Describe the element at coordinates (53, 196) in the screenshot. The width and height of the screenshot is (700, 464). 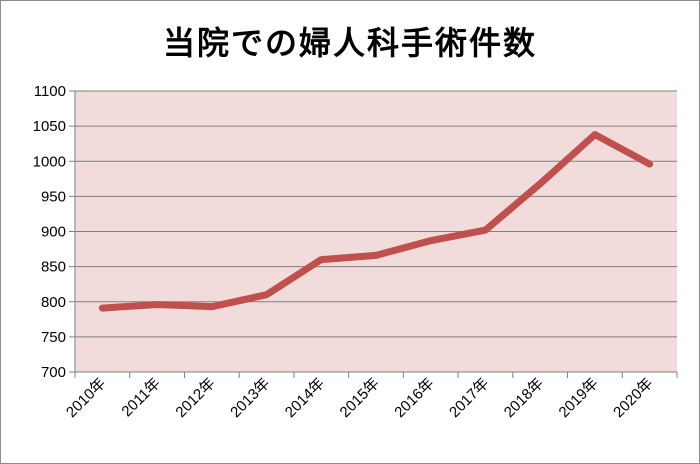
I see `y-tick-label: 950` at that location.